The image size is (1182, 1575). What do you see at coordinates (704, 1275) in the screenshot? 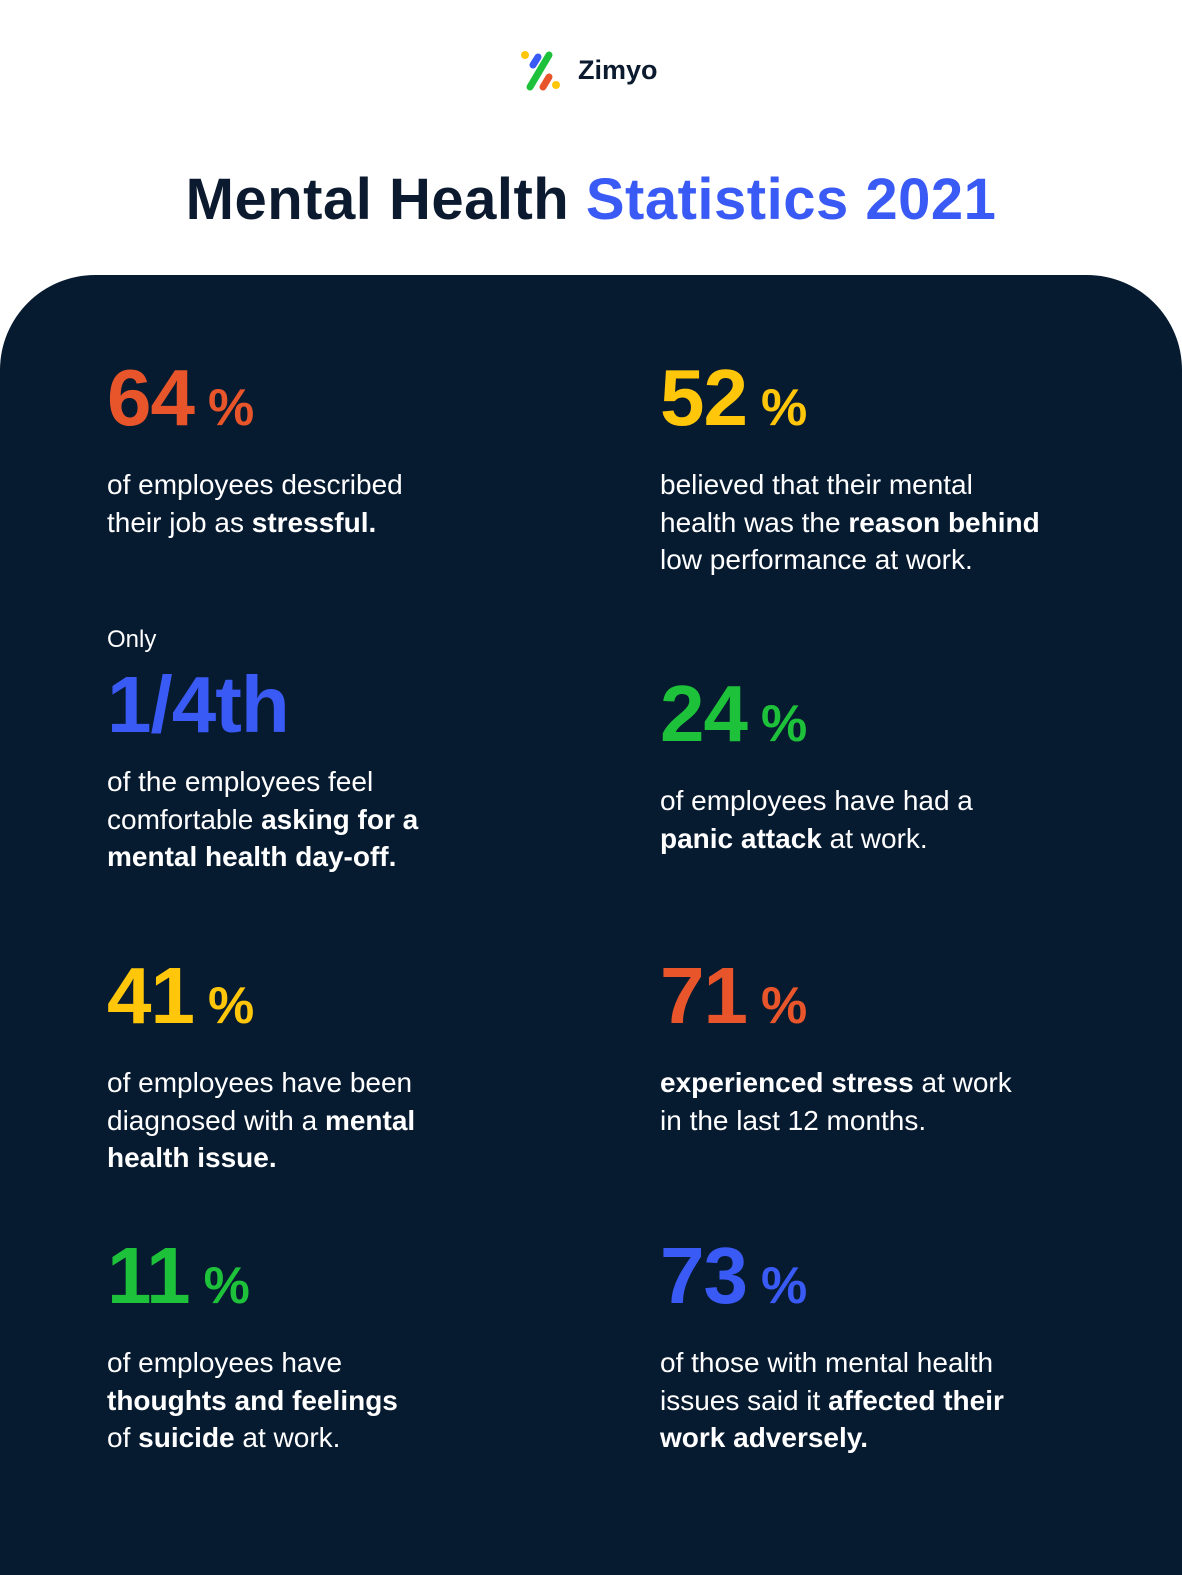
I see `stat-number: 73` at bounding box center [704, 1275].